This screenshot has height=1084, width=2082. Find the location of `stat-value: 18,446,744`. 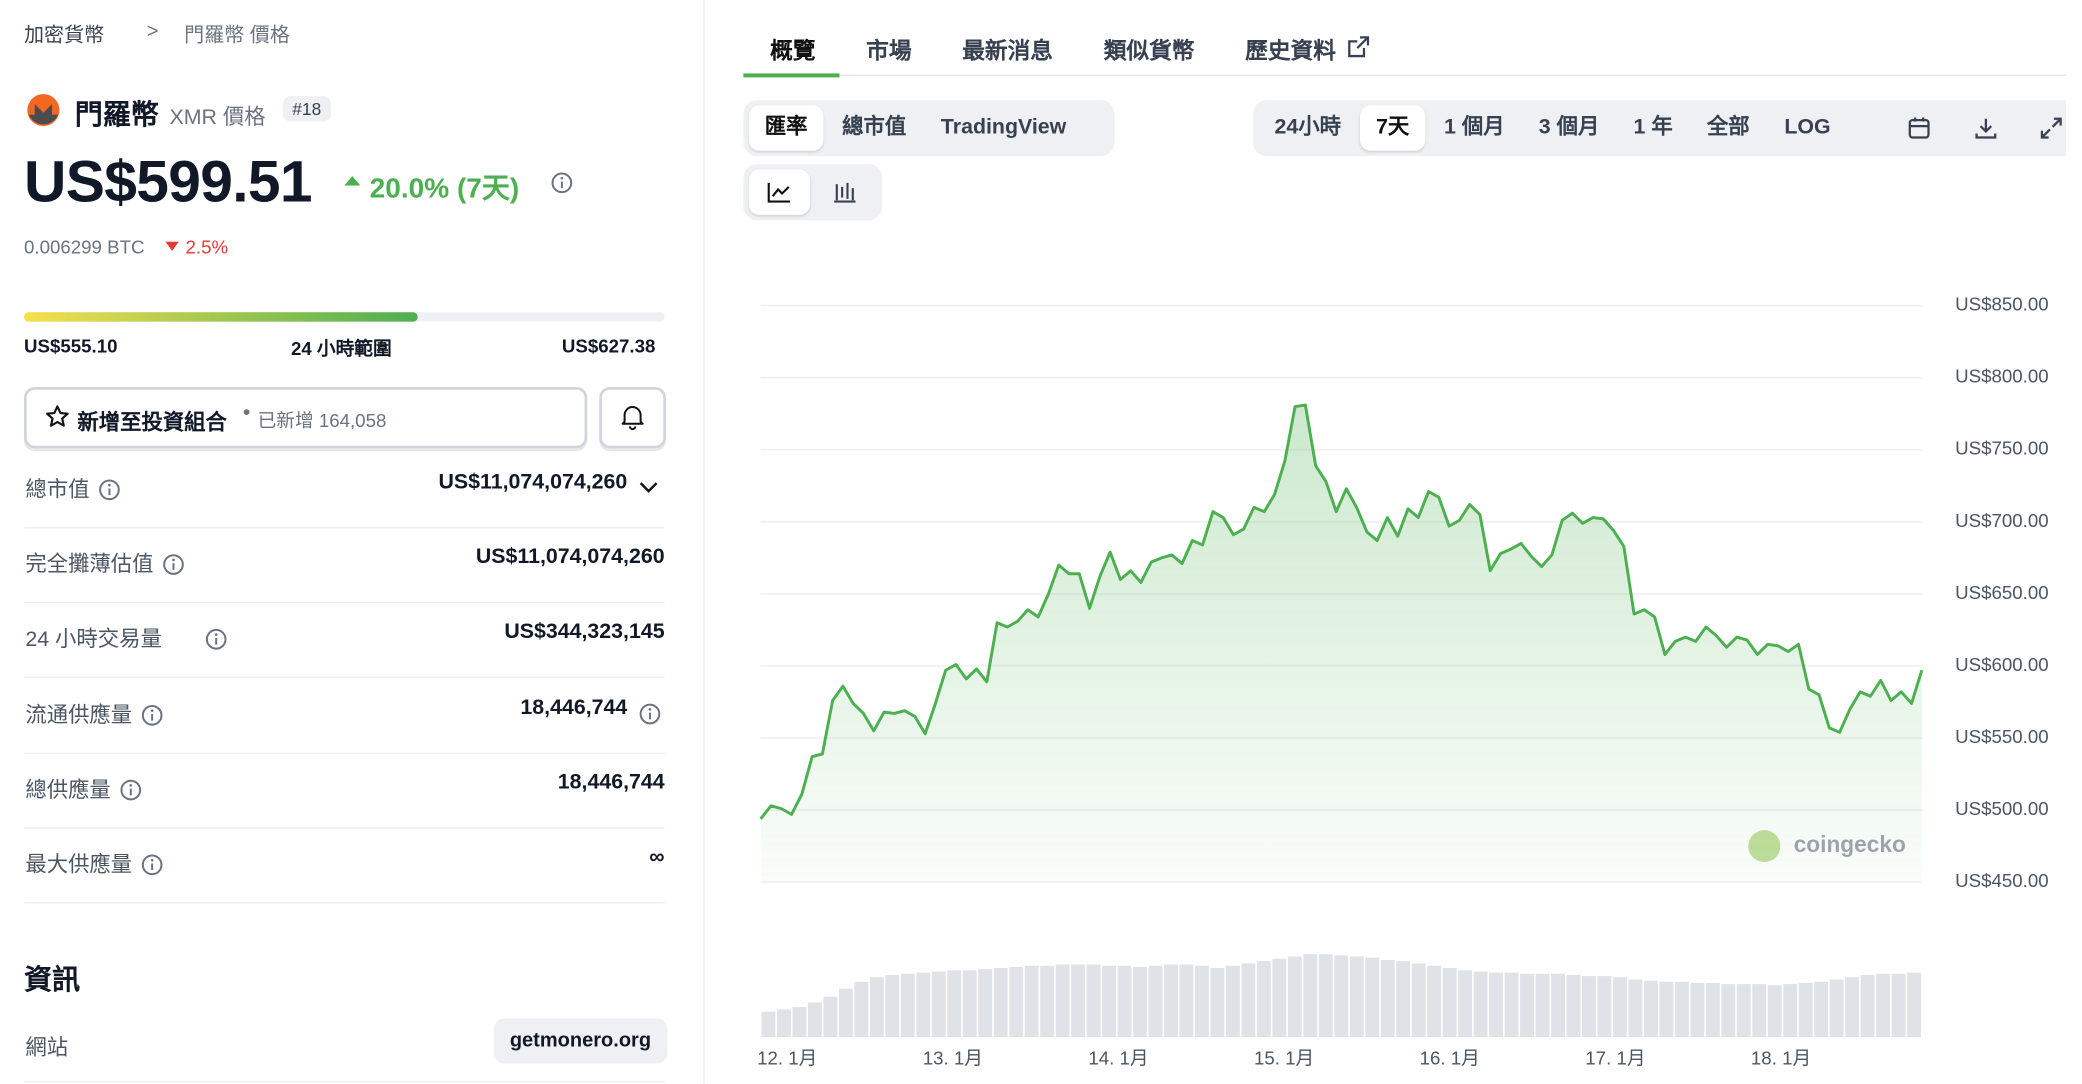

stat-value: 18,446,744 is located at coordinates (574, 707).